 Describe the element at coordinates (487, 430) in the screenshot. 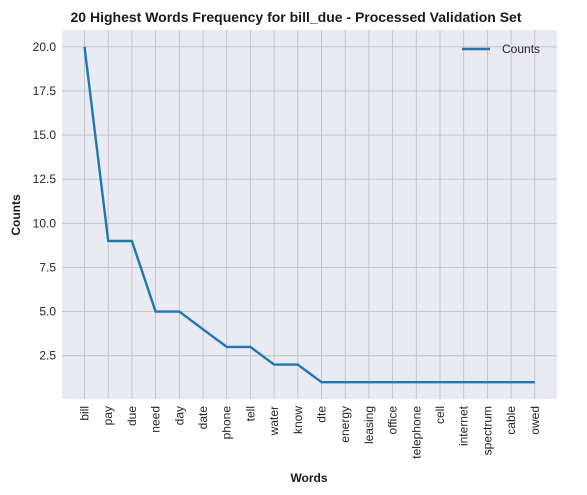

I see `x-tick-label: spectrum` at that location.